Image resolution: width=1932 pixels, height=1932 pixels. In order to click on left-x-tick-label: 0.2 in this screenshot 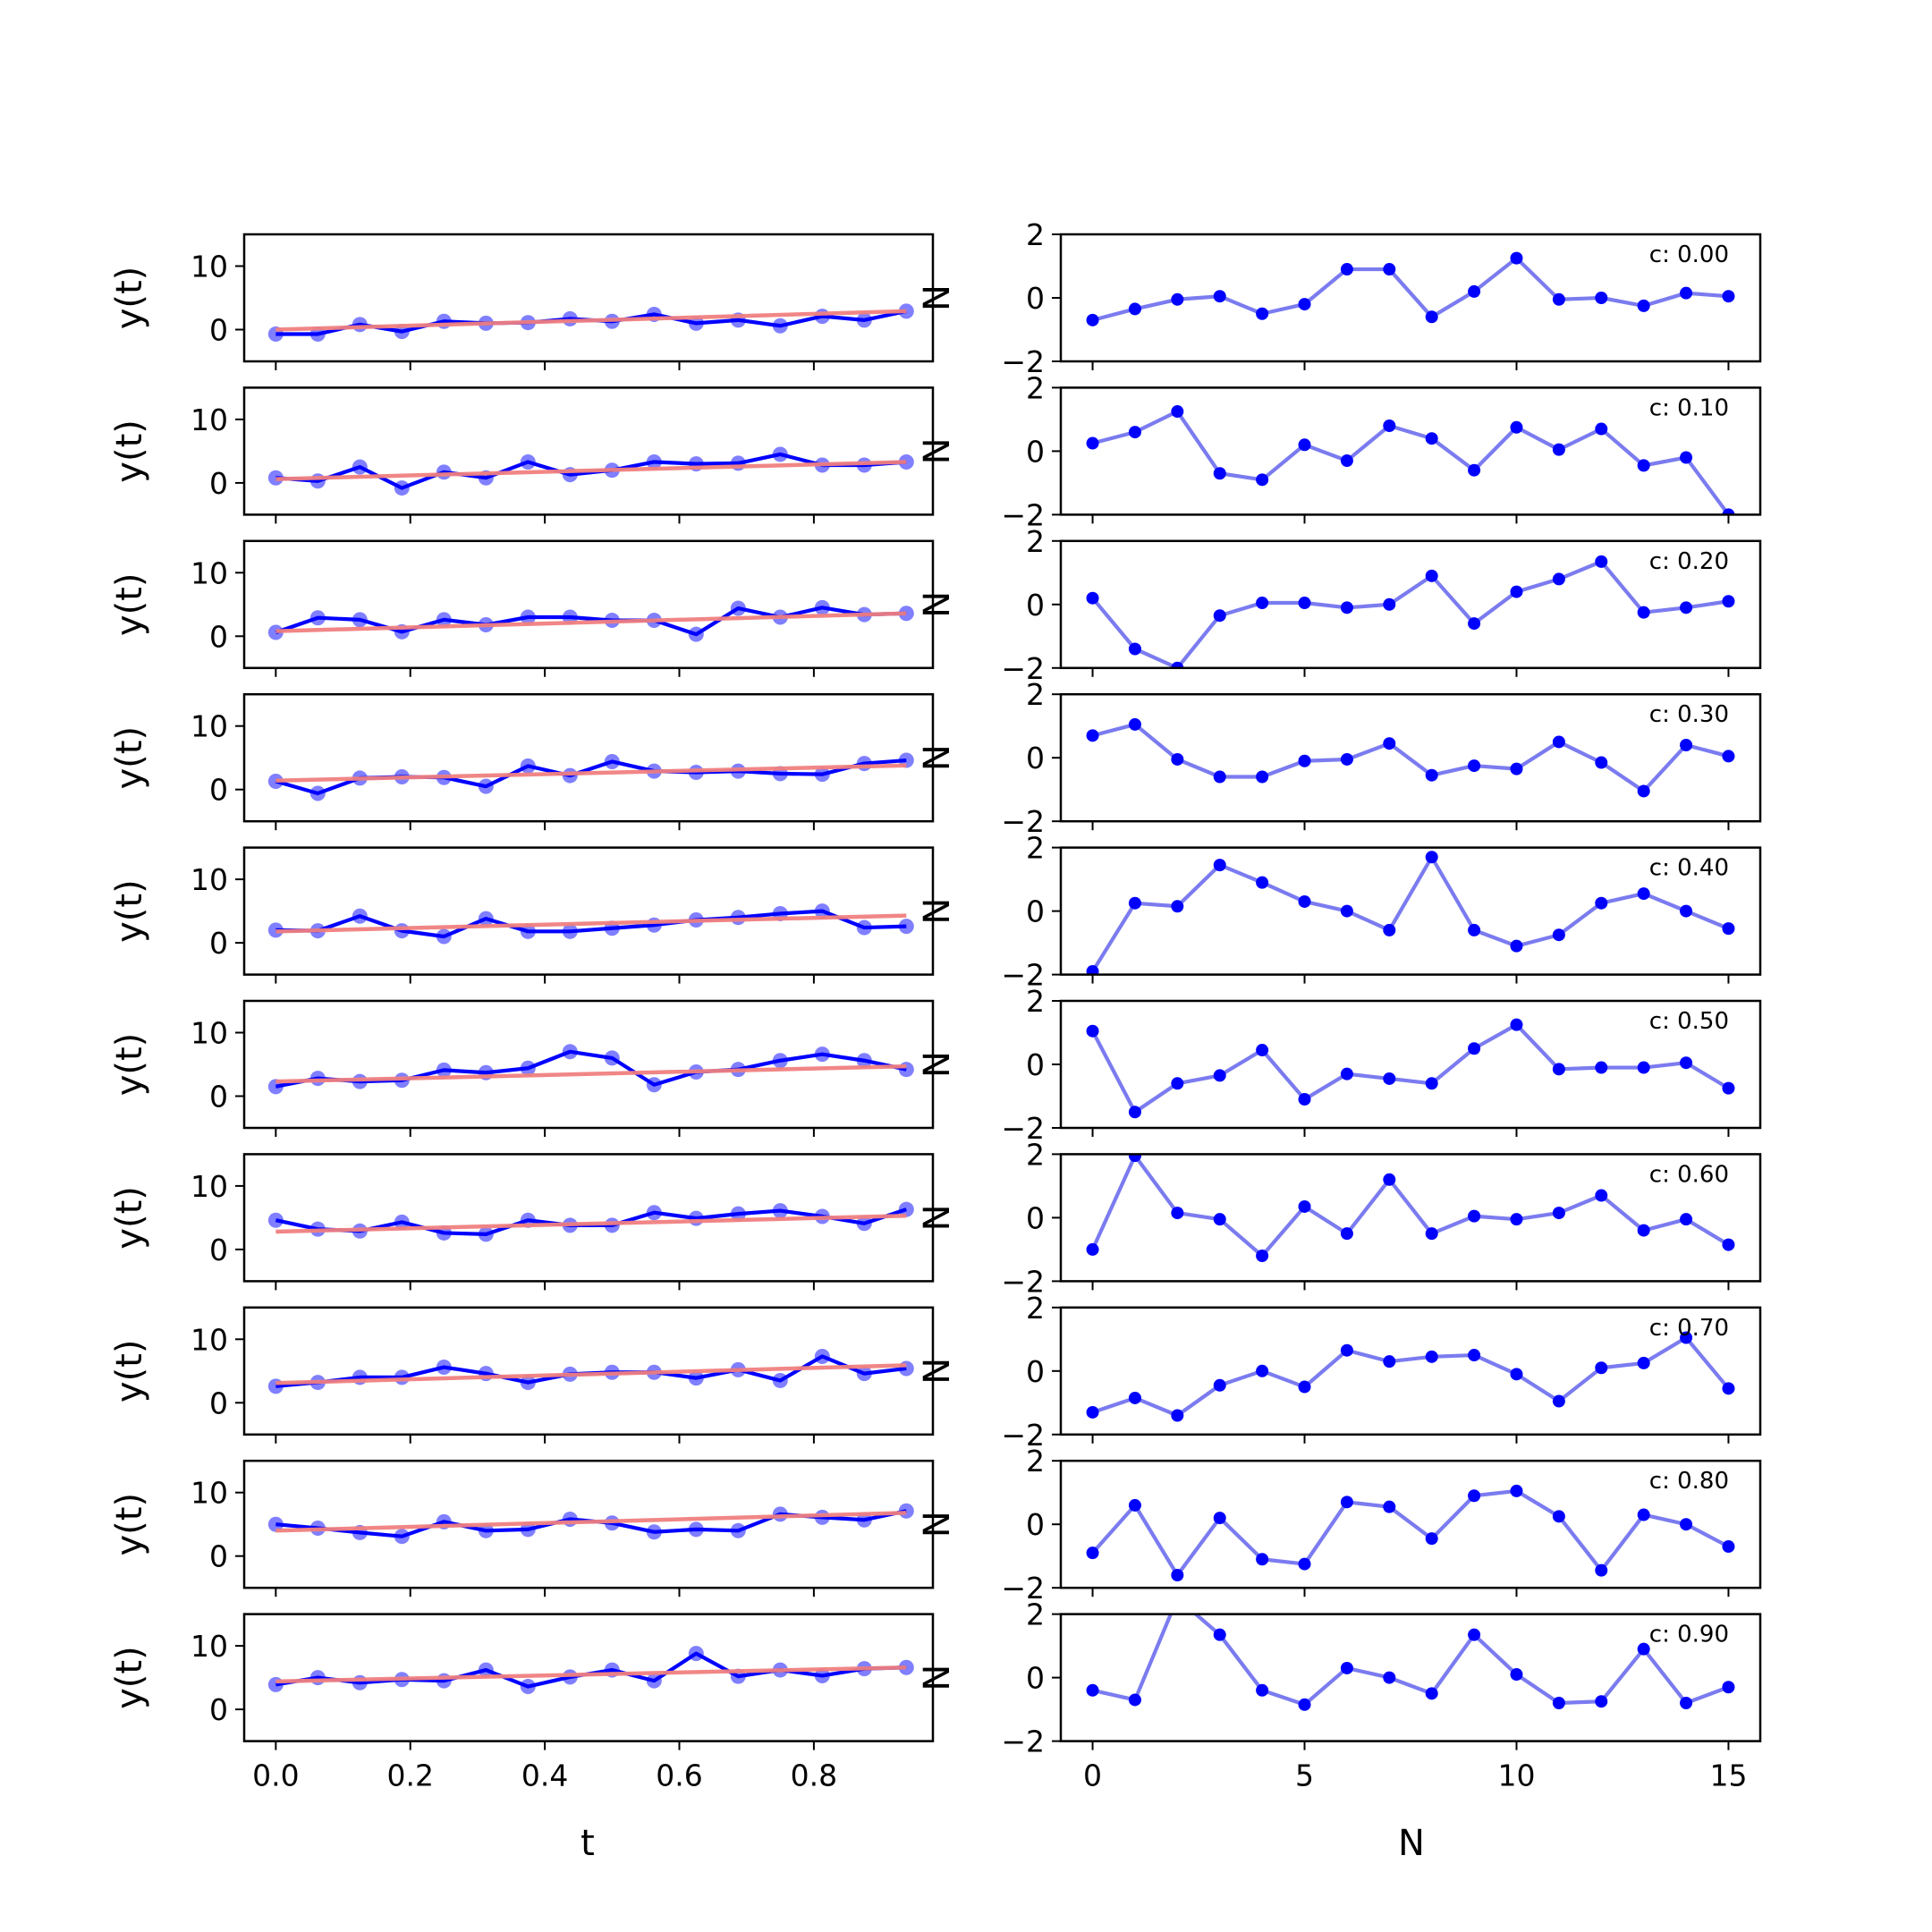, I will do `click(409, 1775)`.